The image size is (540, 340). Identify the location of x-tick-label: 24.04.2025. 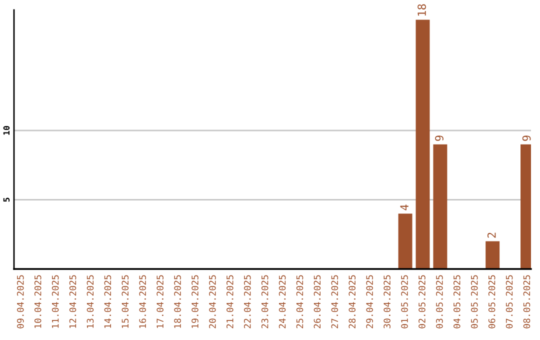
(282, 301).